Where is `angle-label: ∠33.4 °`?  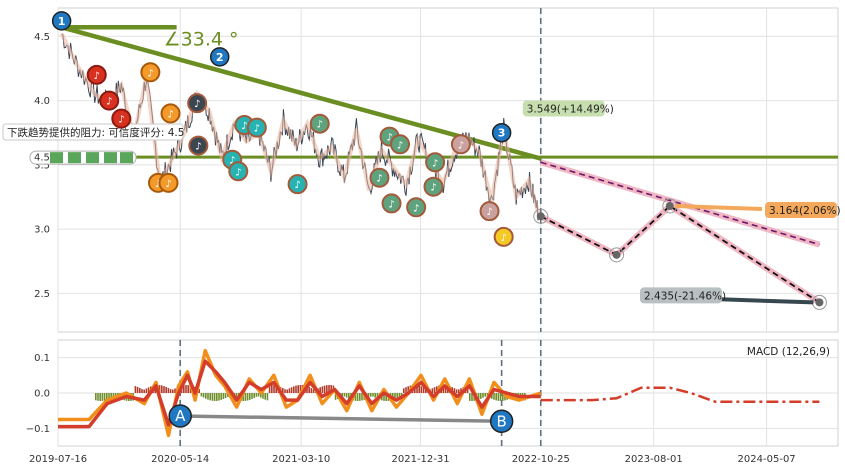 angle-label: ∠33.4 ° is located at coordinates (201, 39).